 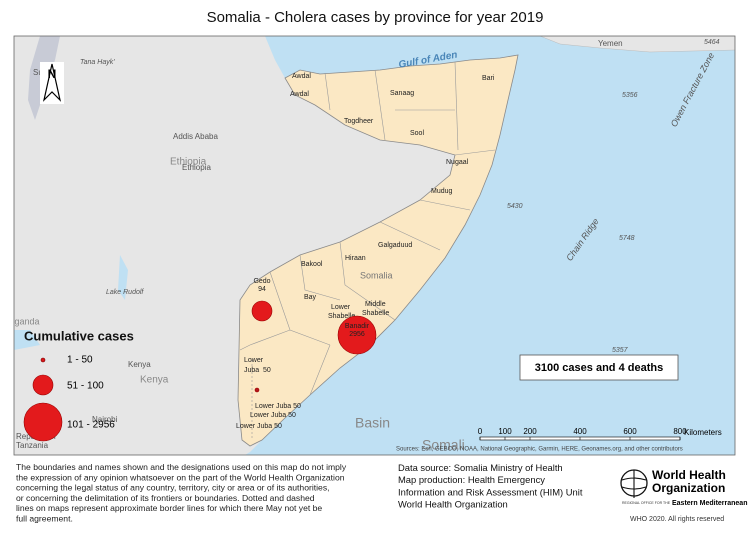 I want to click on legend-label: 51 - 100, so click(x=85, y=386).